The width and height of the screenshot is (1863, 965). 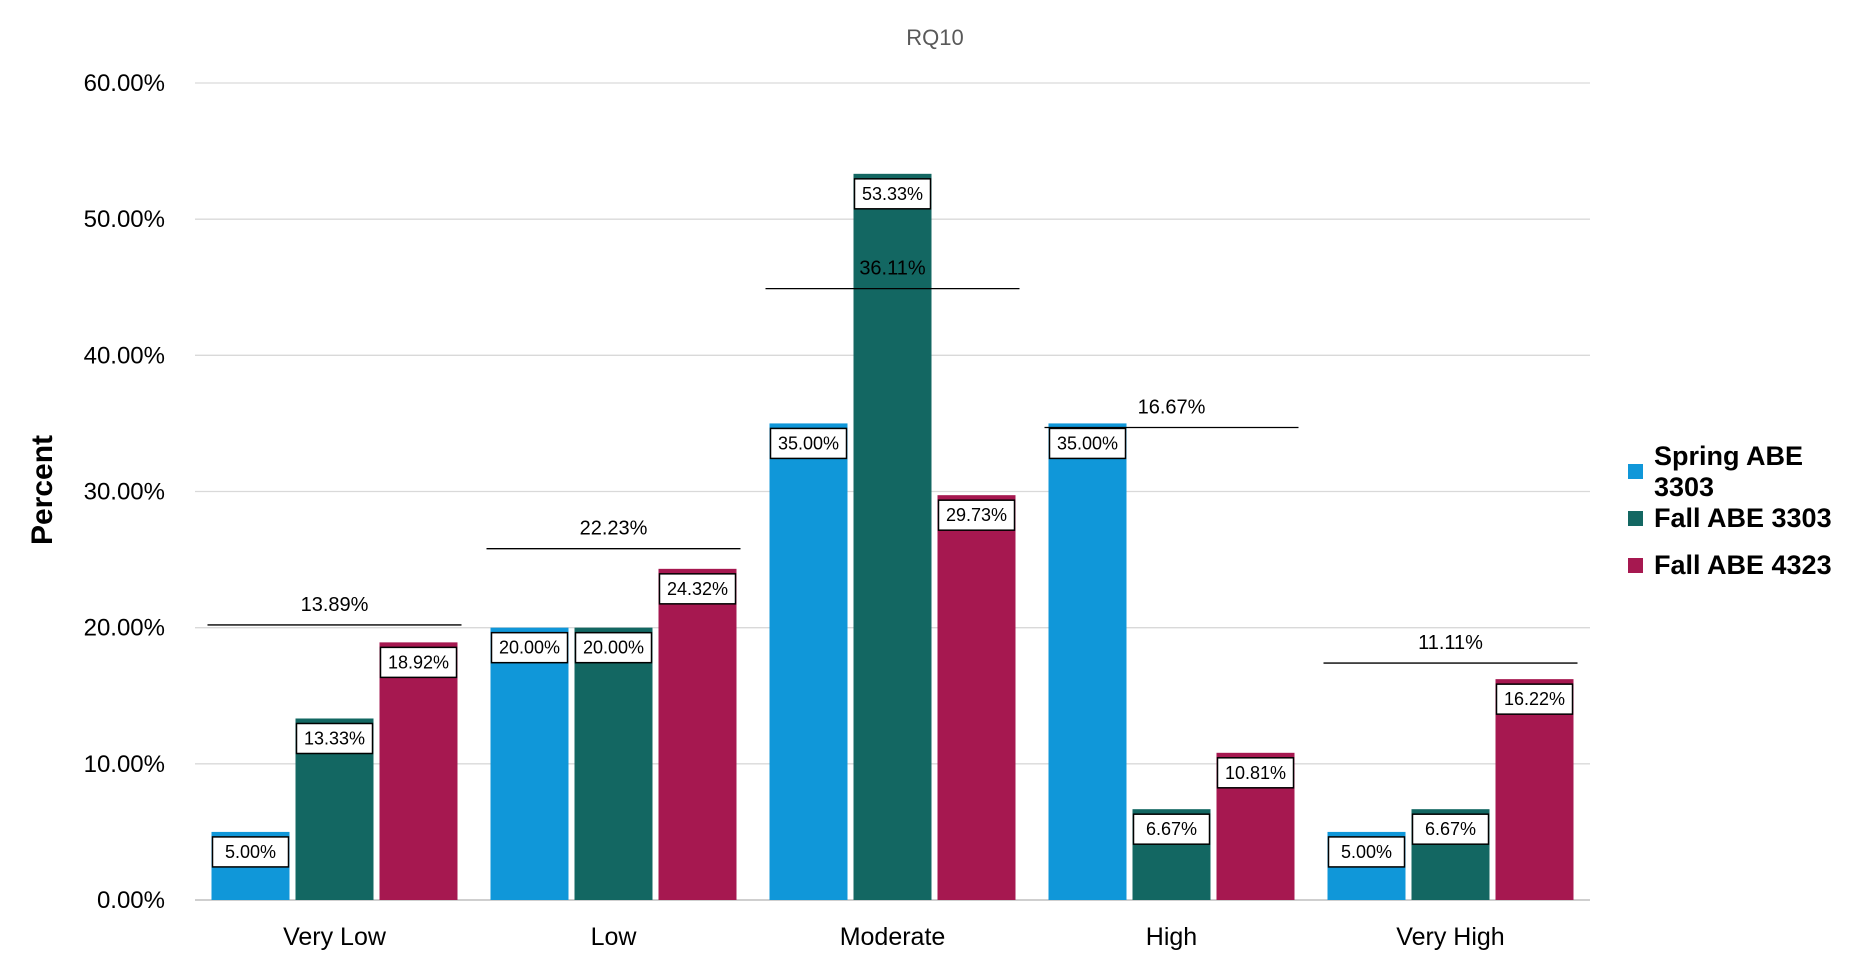 I want to click on data-label: 53.33%, so click(x=892, y=194).